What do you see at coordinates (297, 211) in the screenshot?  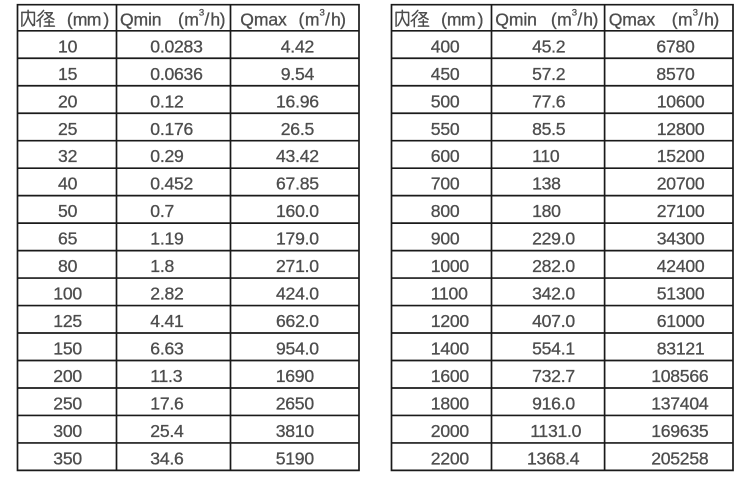 I see `svg-text: 160.0` at bounding box center [297, 211].